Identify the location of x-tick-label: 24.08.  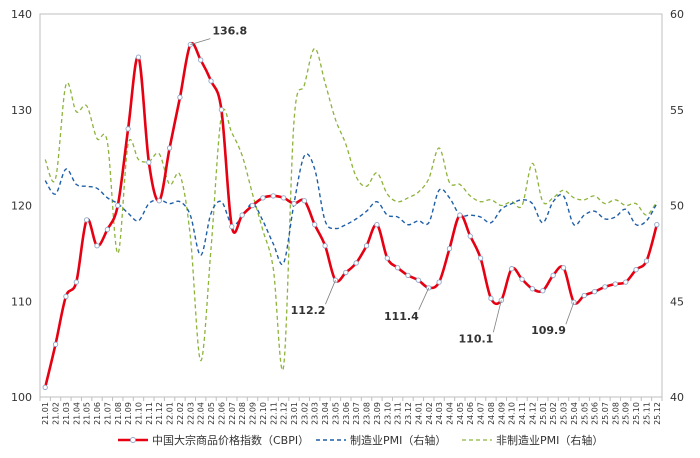
(491, 413).